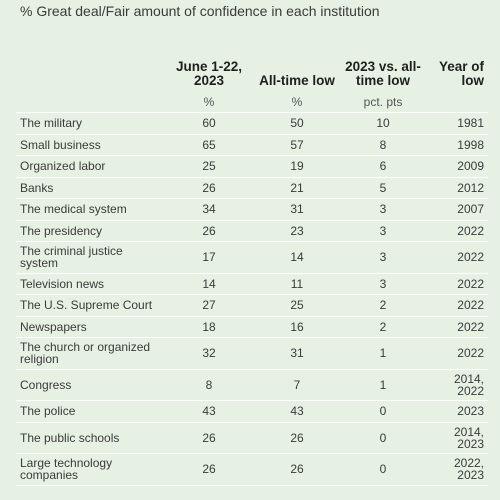  I want to click on all-time-low-cell: 43, so click(297, 411).